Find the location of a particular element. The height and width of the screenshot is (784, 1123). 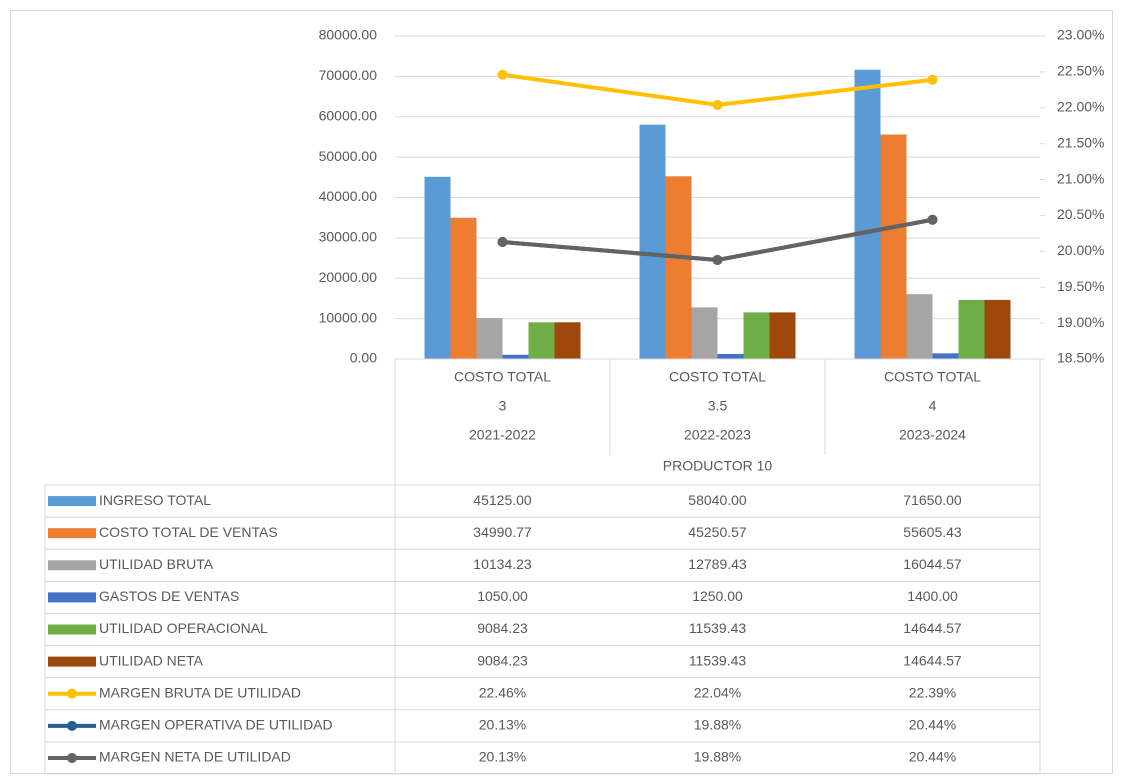

legend-label: UTILIDAD BRUTA is located at coordinates (156, 564).